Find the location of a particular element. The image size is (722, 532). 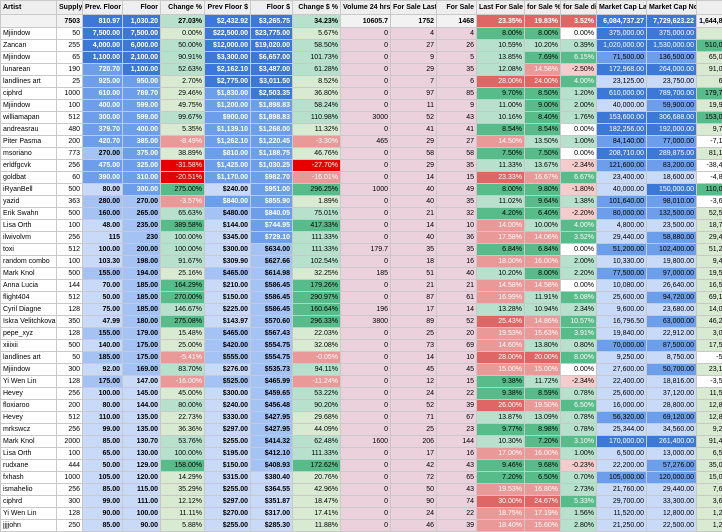

cell-change-pct: 25.00% is located at coordinates (183, 346).